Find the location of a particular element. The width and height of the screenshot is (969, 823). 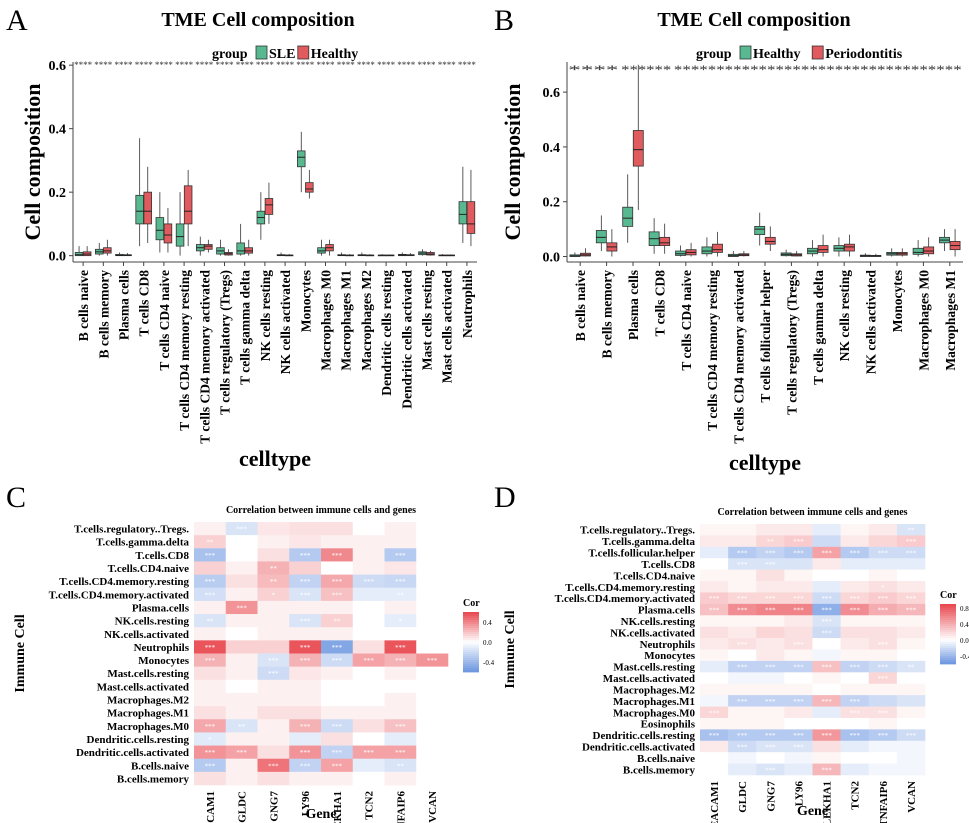

row-label: T.cells.regulatory..Tregs. is located at coordinates (637, 531).